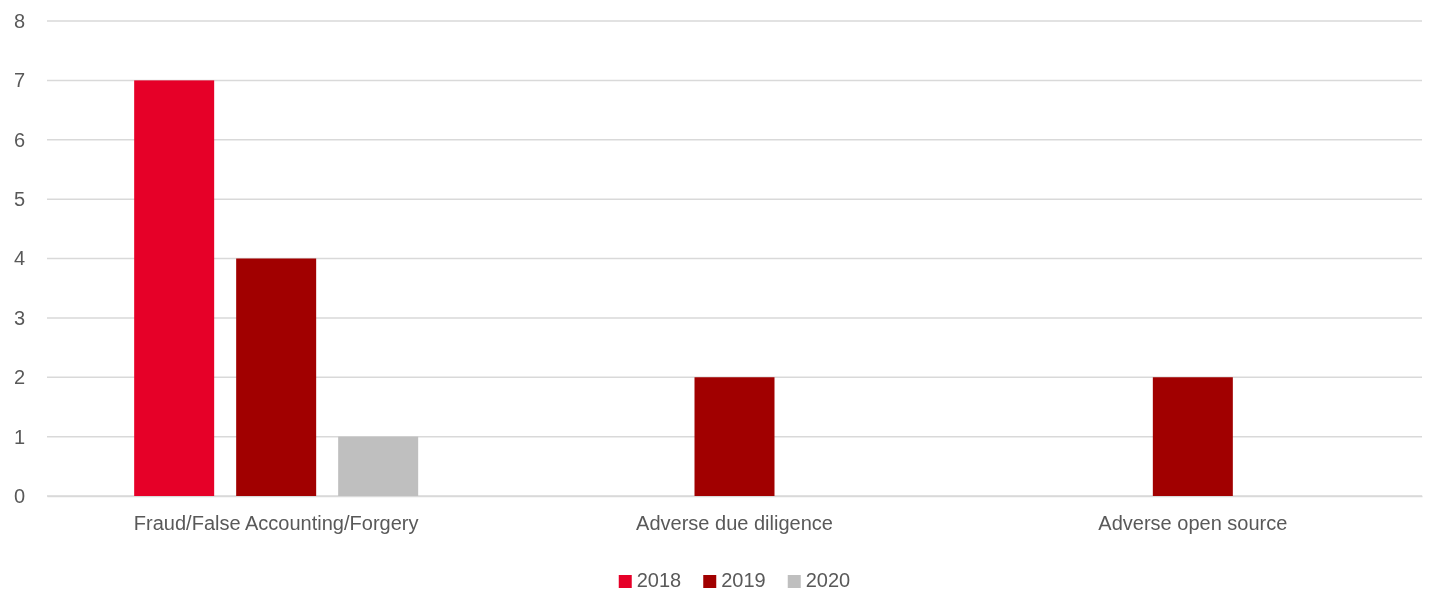 This screenshot has height=591, width=1430. I want to click on y-tick-label: 0, so click(19, 495).